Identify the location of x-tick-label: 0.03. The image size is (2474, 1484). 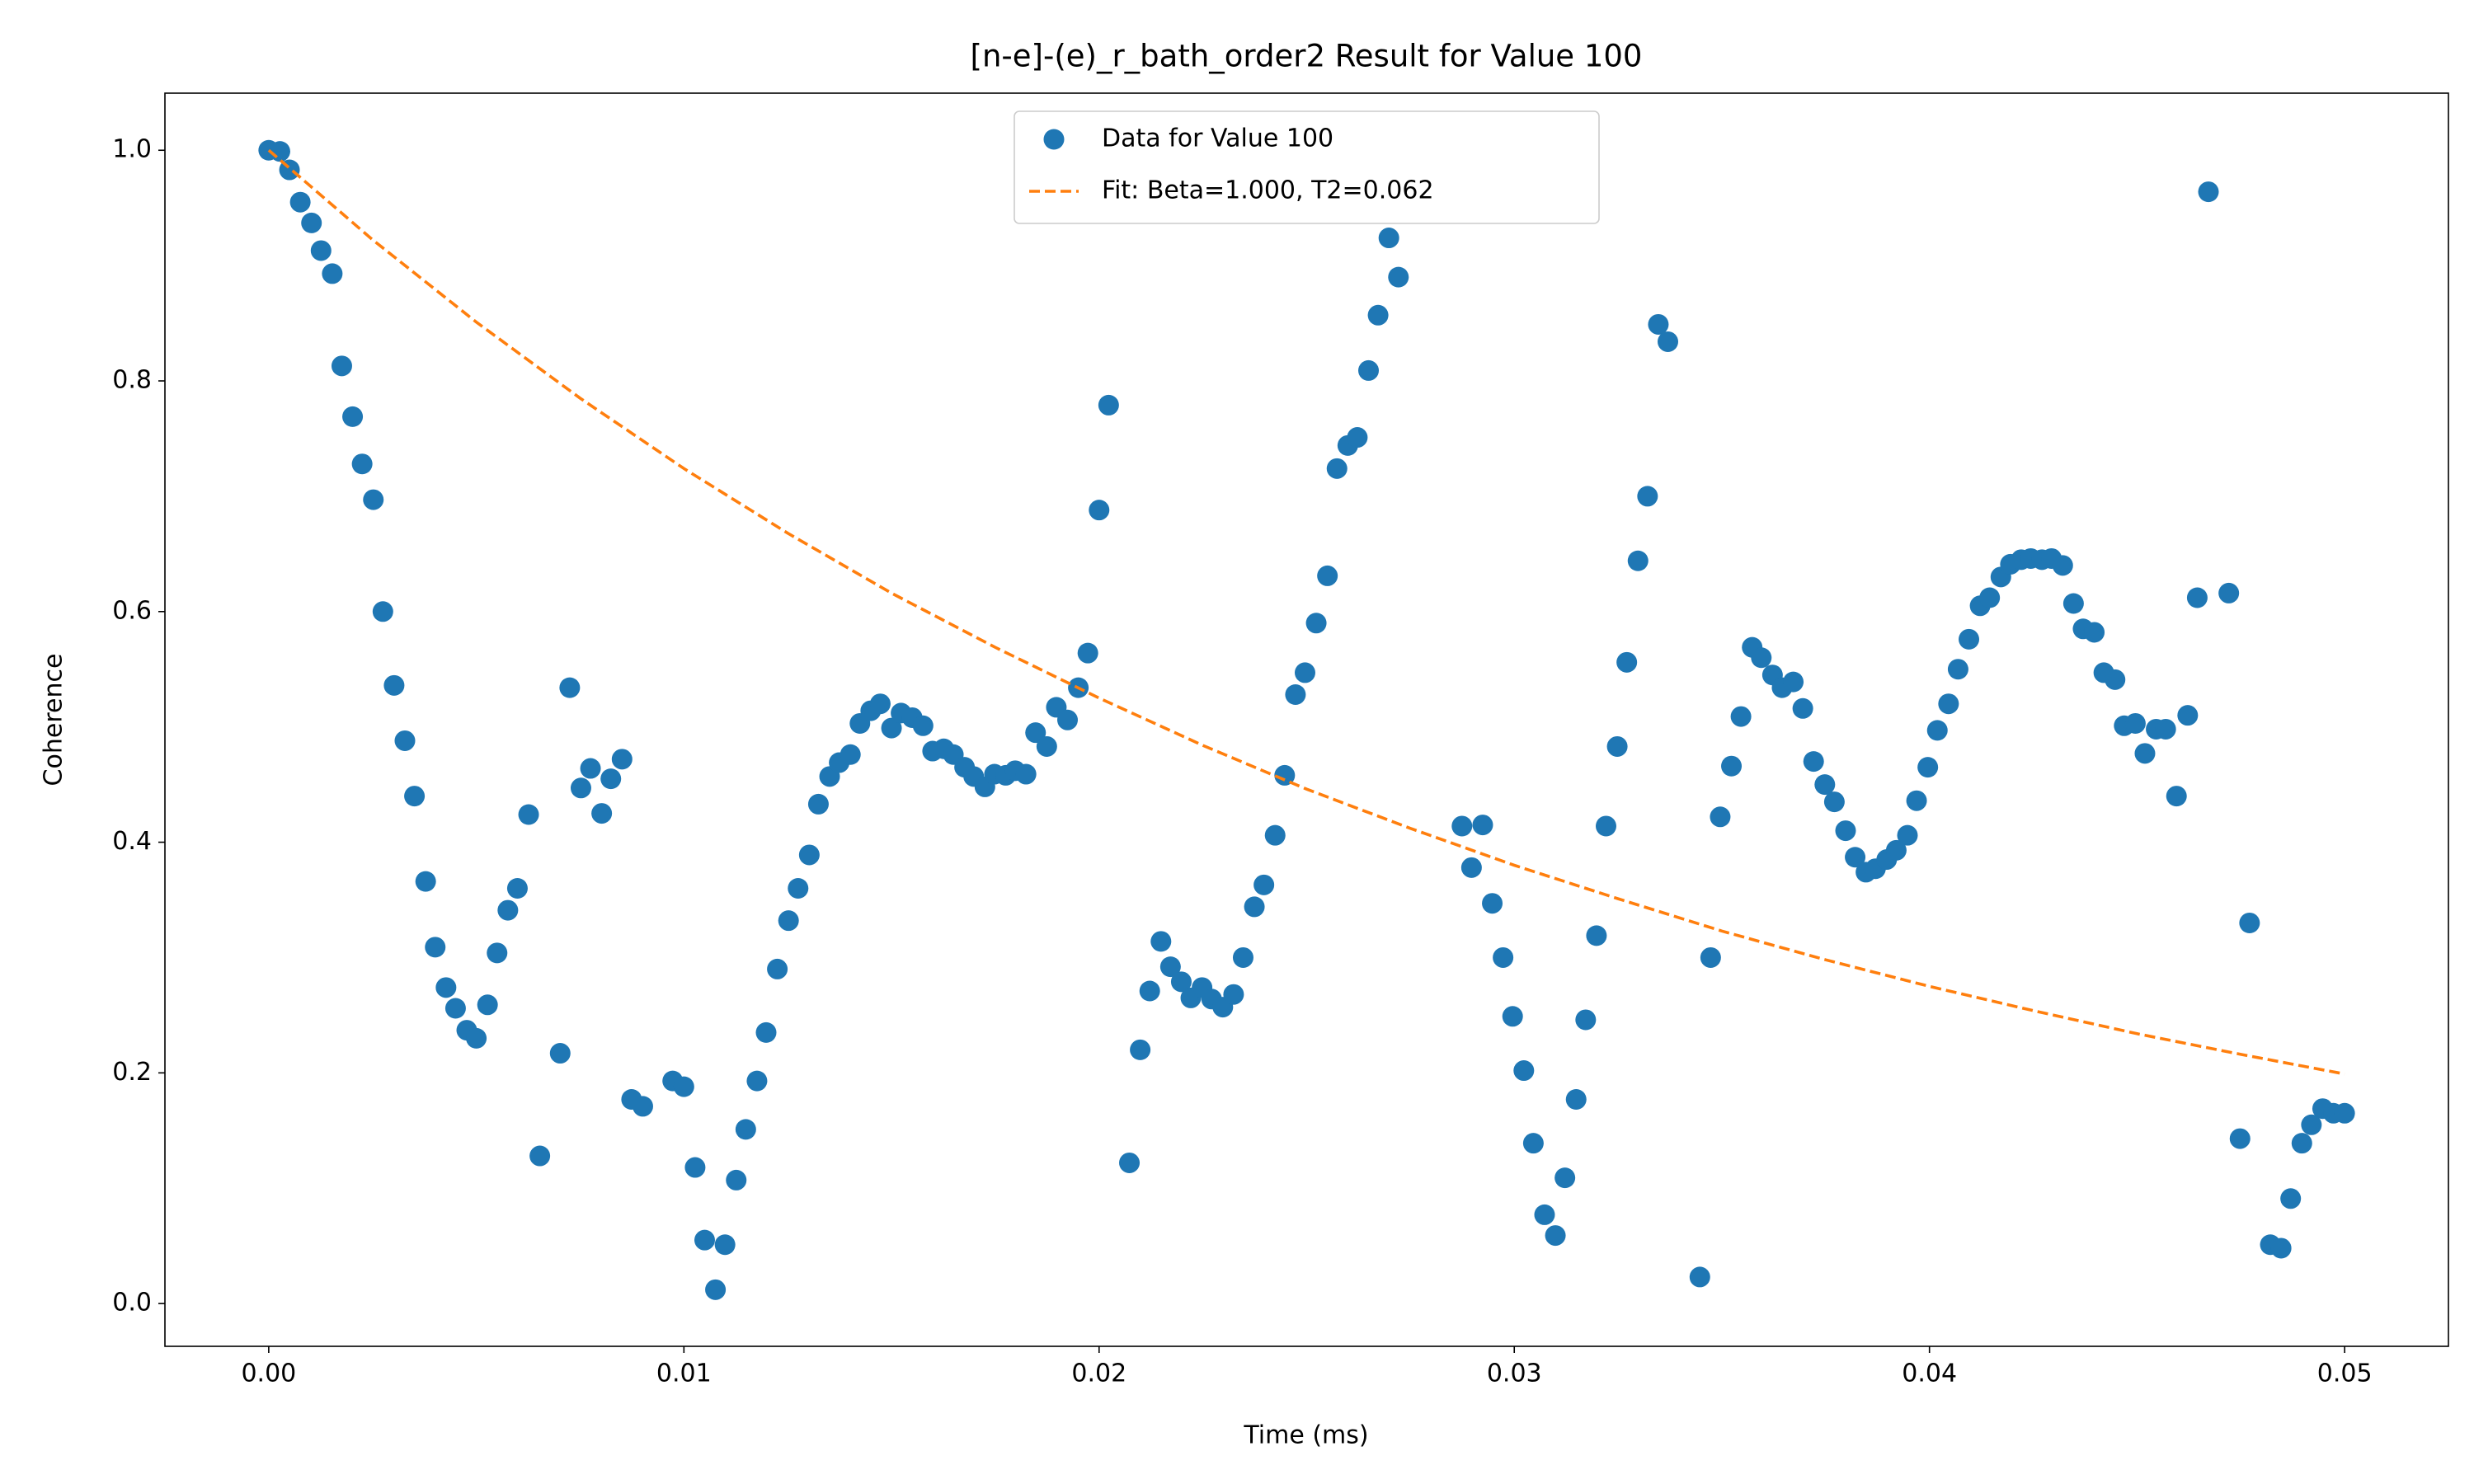
(1514, 1374).